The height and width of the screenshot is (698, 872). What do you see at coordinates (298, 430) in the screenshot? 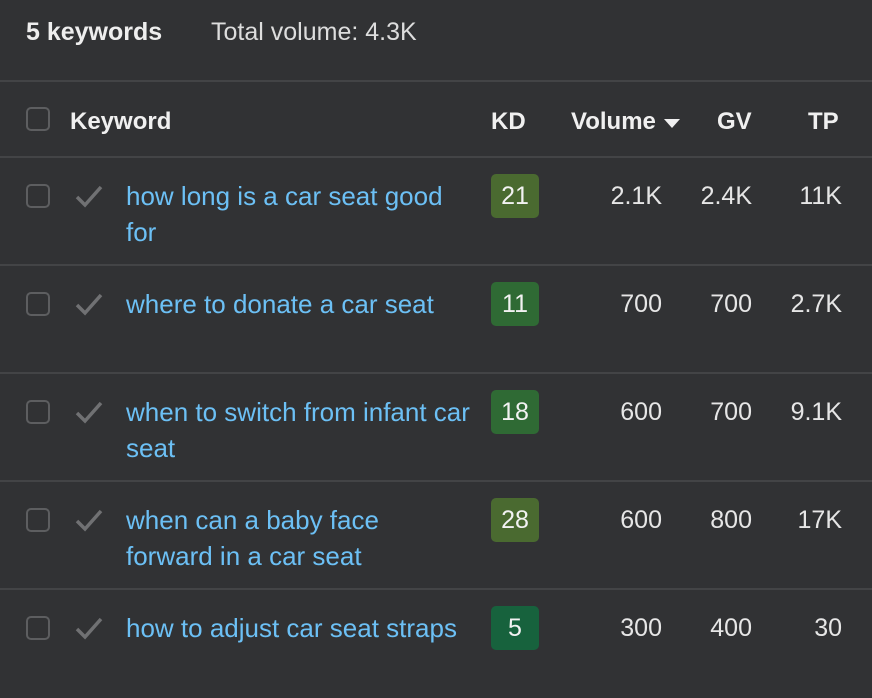
I see `keyword-link: when to switch from infant car seat` at bounding box center [298, 430].